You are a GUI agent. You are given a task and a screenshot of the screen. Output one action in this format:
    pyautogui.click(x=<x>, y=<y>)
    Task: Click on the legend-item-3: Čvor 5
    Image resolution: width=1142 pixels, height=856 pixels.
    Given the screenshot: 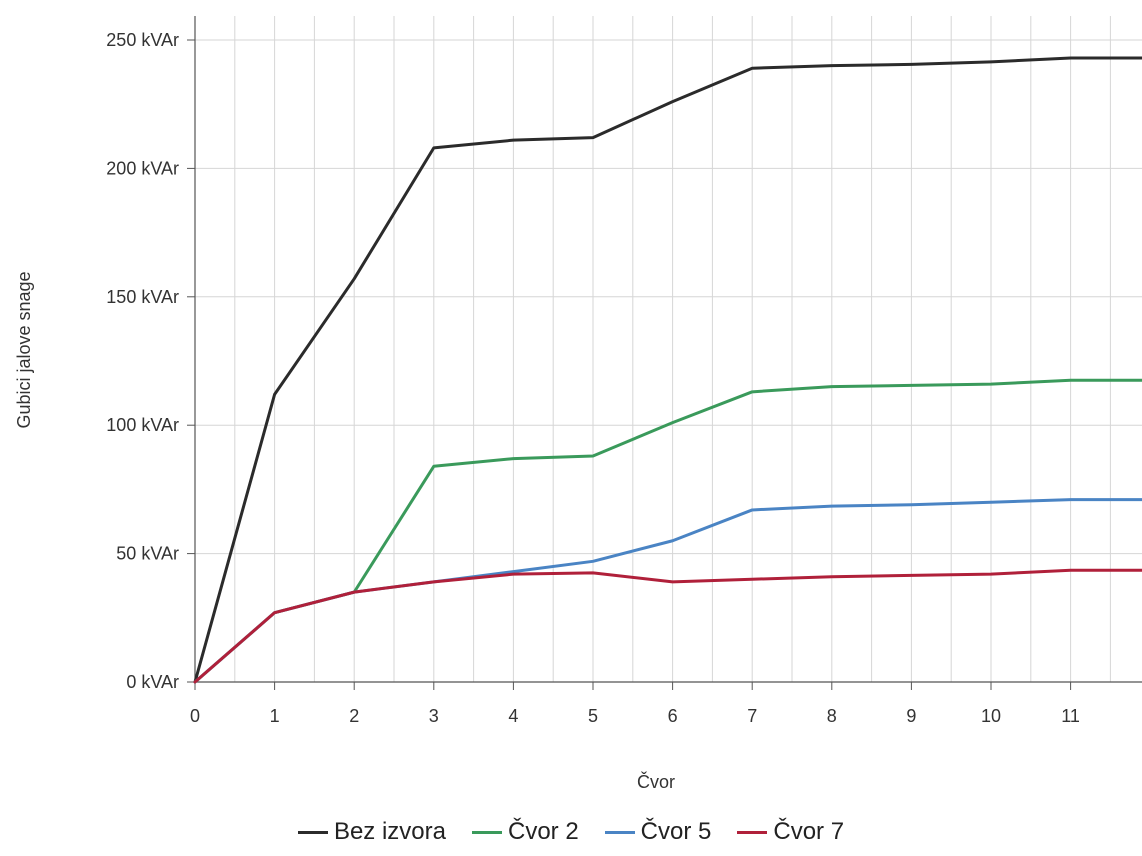 What is the action you would take?
    pyautogui.click(x=658, y=832)
    